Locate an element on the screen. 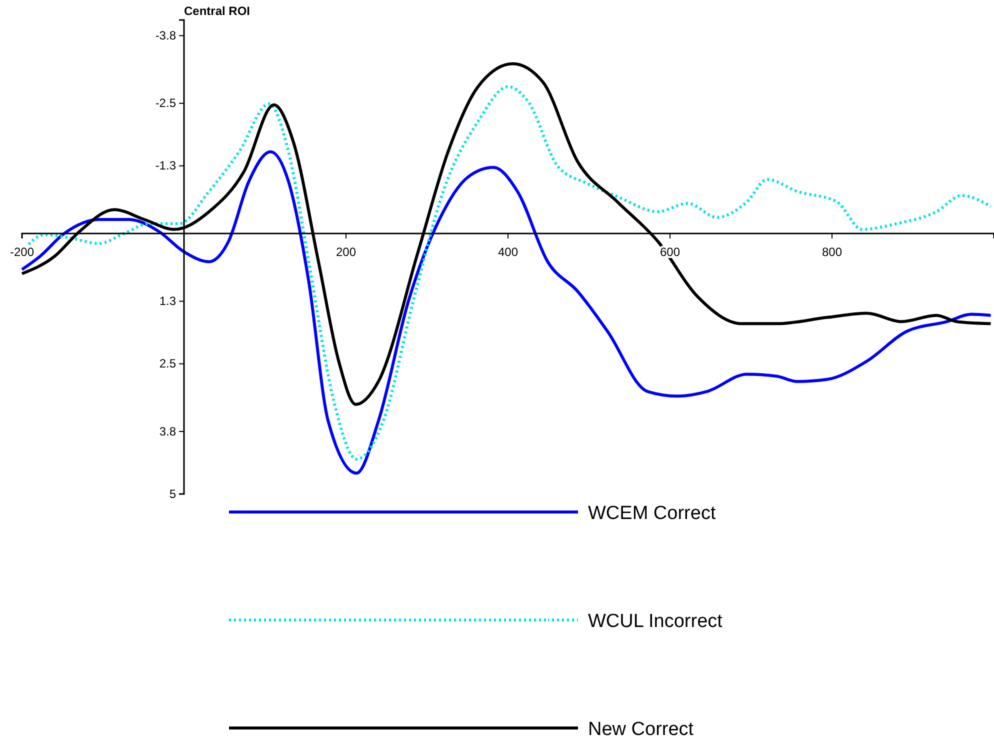 The width and height of the screenshot is (994, 754). legend-label: WCUL Incorrect is located at coordinates (656, 621).